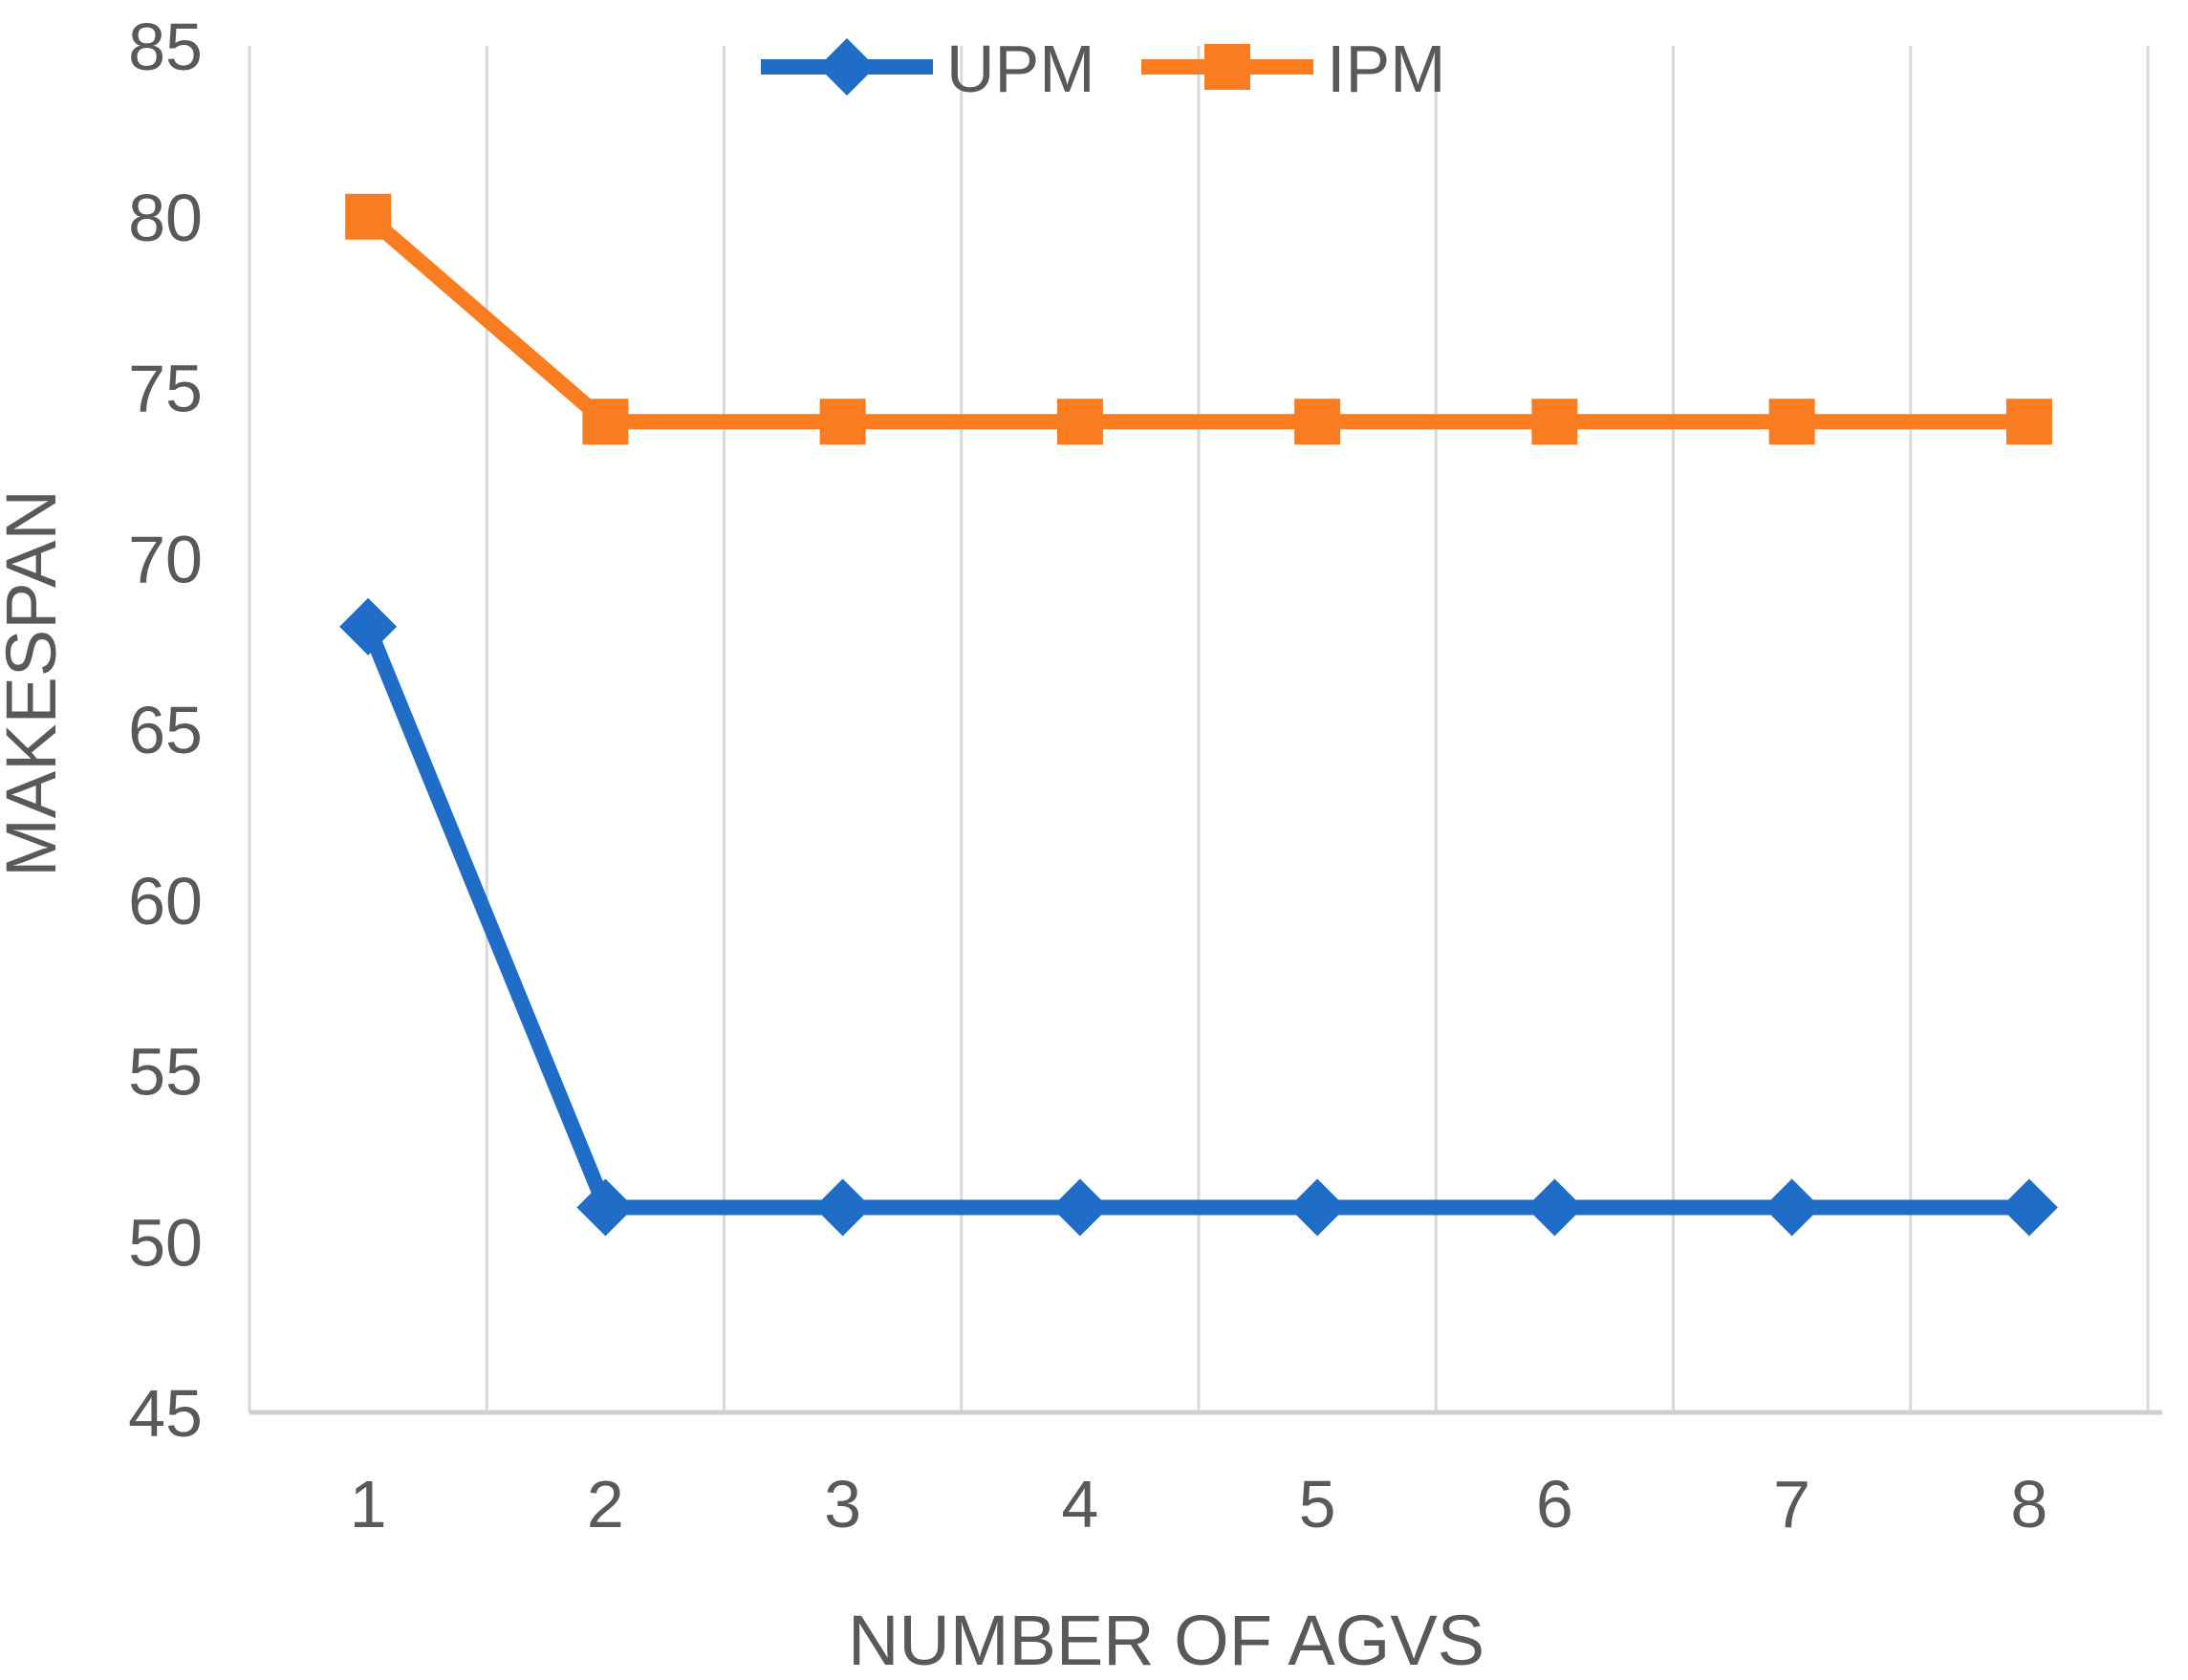 This screenshot has width=2188, height=1680. Describe the element at coordinates (166, 901) in the screenshot. I see `y-tick-label: 60` at that location.